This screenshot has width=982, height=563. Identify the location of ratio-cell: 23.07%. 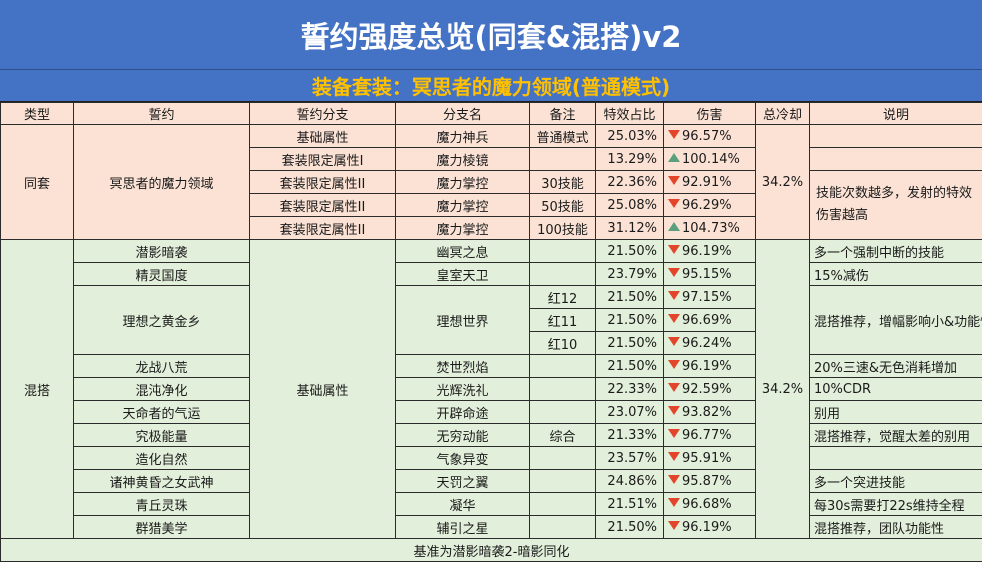
(629, 412).